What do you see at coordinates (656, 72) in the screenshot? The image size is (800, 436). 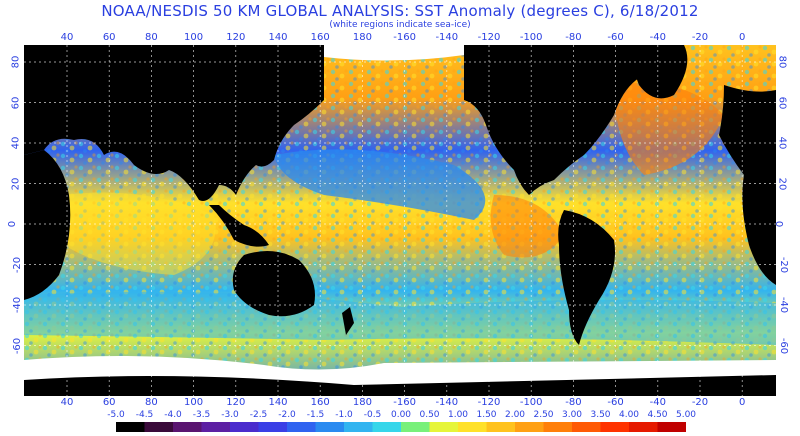 I see `land-greenland` at bounding box center [656, 72].